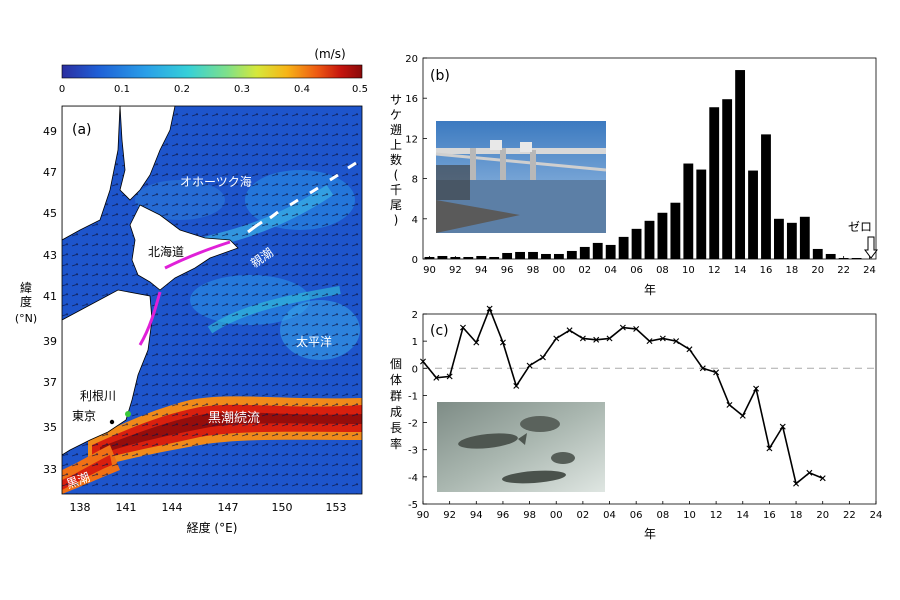 This screenshot has width=900, height=600. I want to click on label-tokyo: 東京, so click(84, 416).